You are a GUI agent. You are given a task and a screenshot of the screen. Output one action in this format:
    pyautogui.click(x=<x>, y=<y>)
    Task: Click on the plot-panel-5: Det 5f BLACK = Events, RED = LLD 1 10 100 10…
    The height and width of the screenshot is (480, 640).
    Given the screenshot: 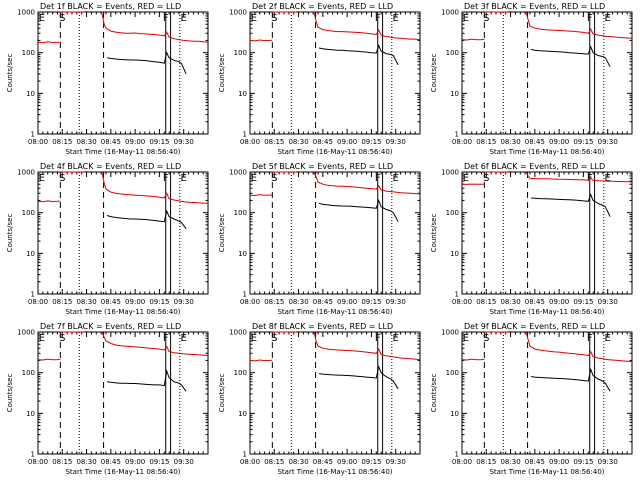 What is the action you would take?
    pyautogui.click(x=319, y=239)
    